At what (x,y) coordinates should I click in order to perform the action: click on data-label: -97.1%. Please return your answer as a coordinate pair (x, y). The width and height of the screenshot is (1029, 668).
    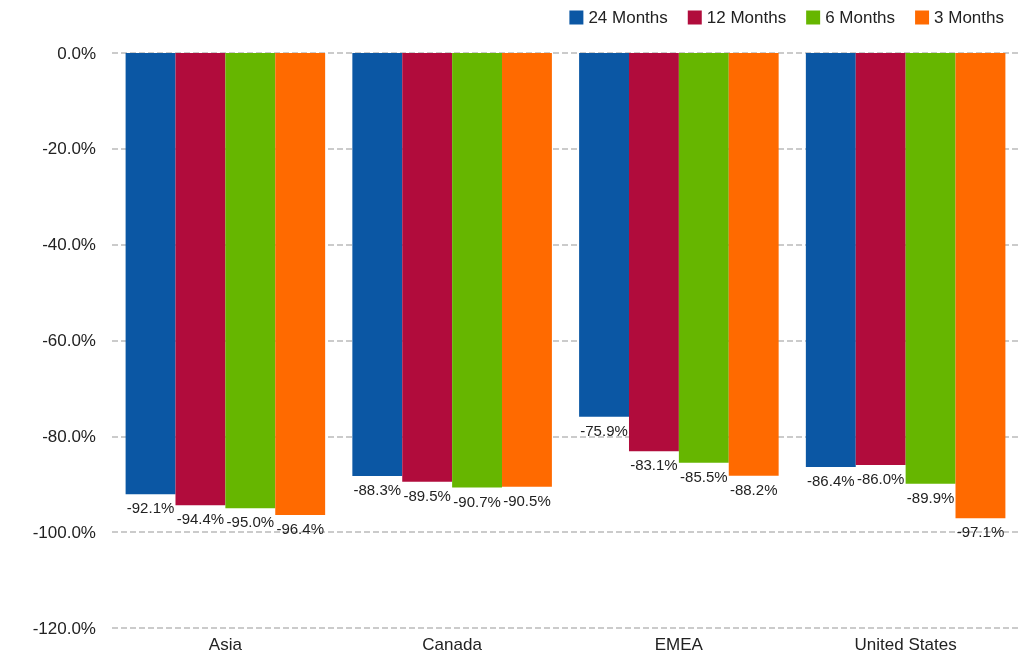
    Looking at the image, I should click on (980, 532).